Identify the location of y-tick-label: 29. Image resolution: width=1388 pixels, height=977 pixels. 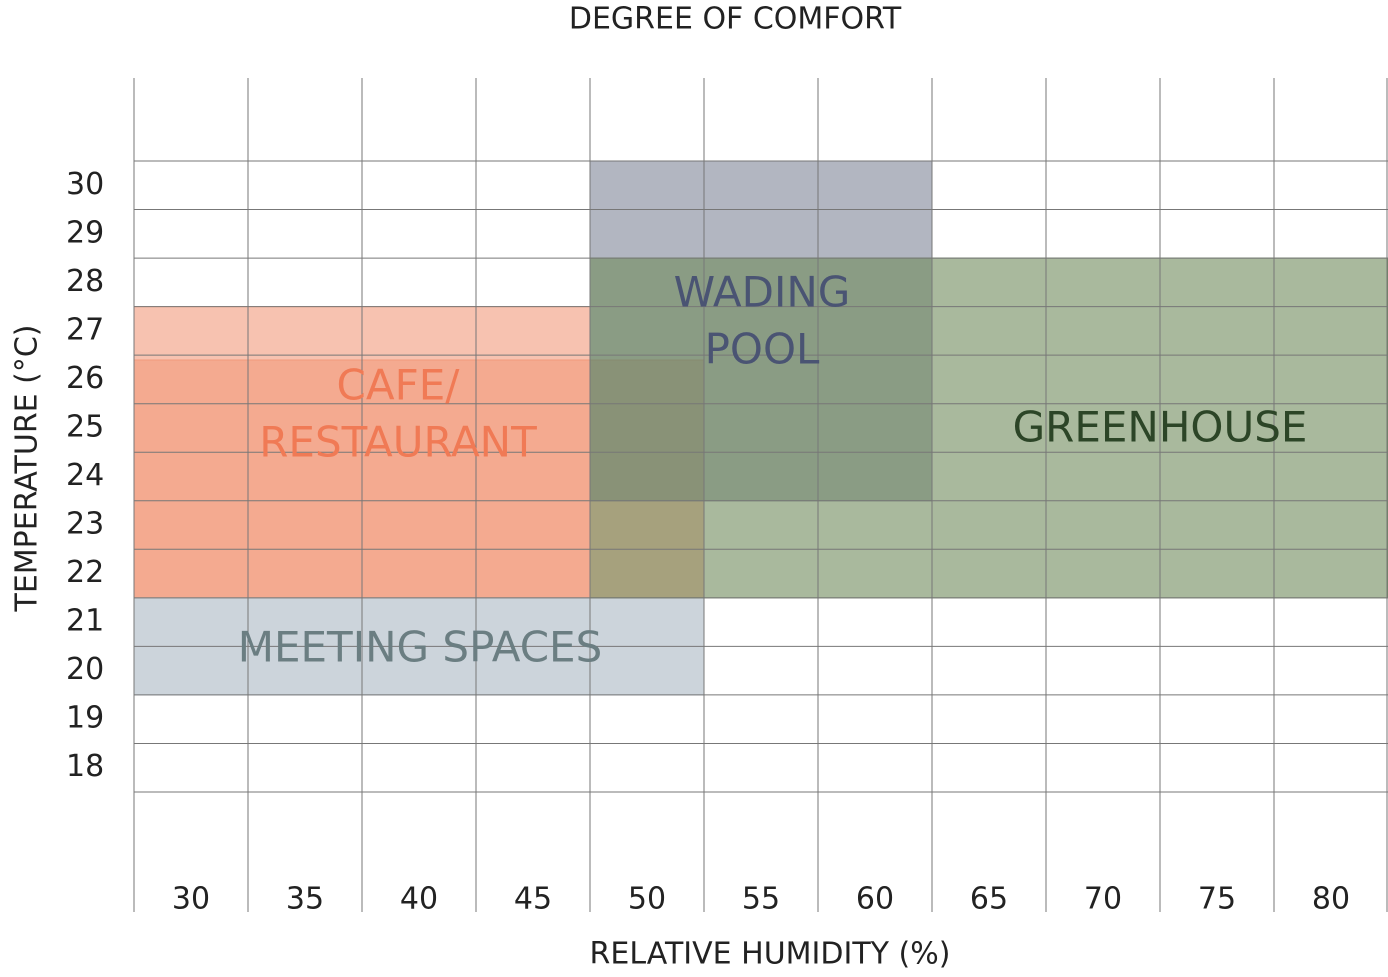
(85, 232).